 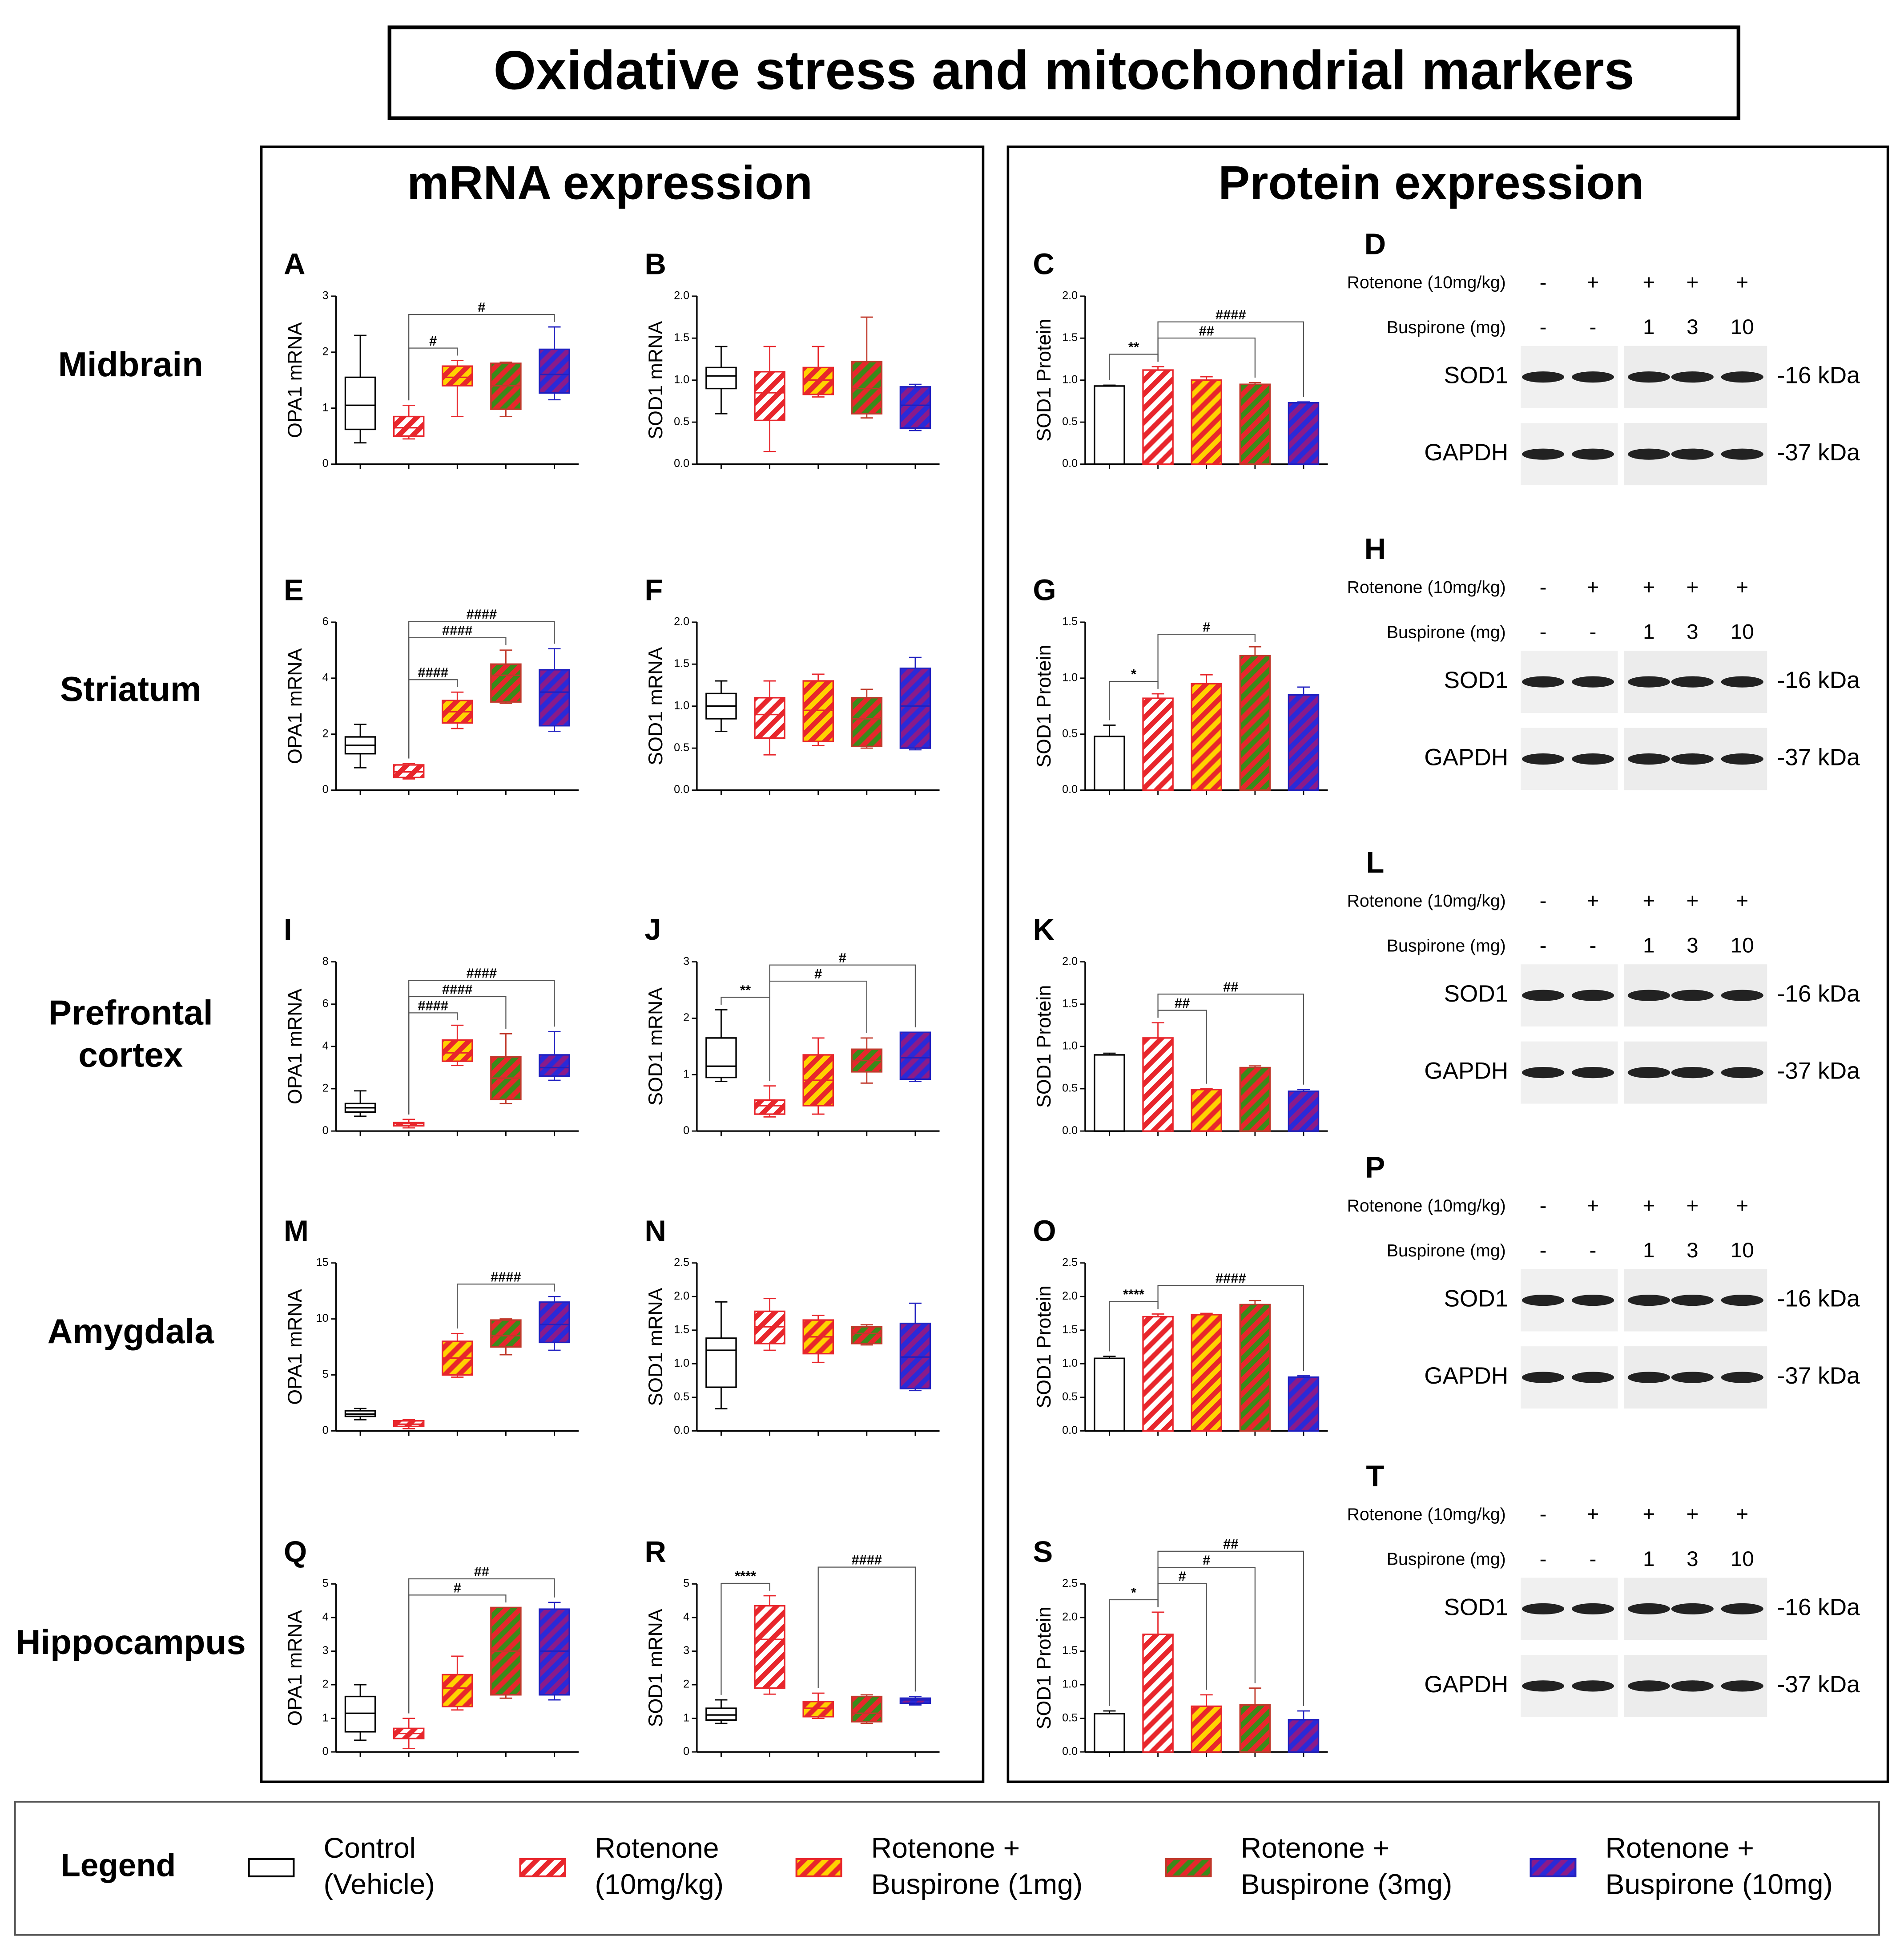 What do you see at coordinates (1466, 1376) in the screenshot?
I see `band-label: GAPDH` at bounding box center [1466, 1376].